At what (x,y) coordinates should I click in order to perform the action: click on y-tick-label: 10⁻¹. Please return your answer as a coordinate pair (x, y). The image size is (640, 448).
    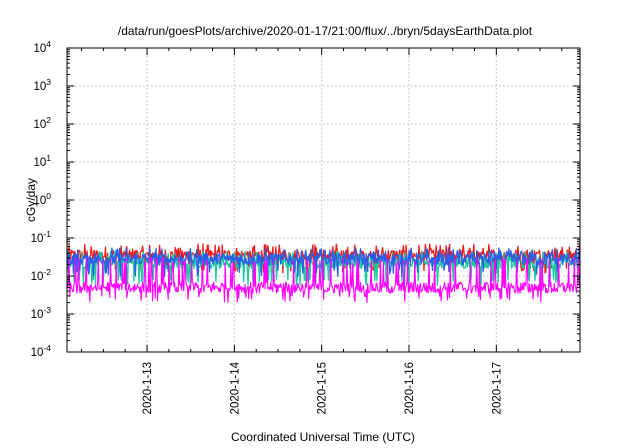
    Looking at the image, I should click on (41, 237).